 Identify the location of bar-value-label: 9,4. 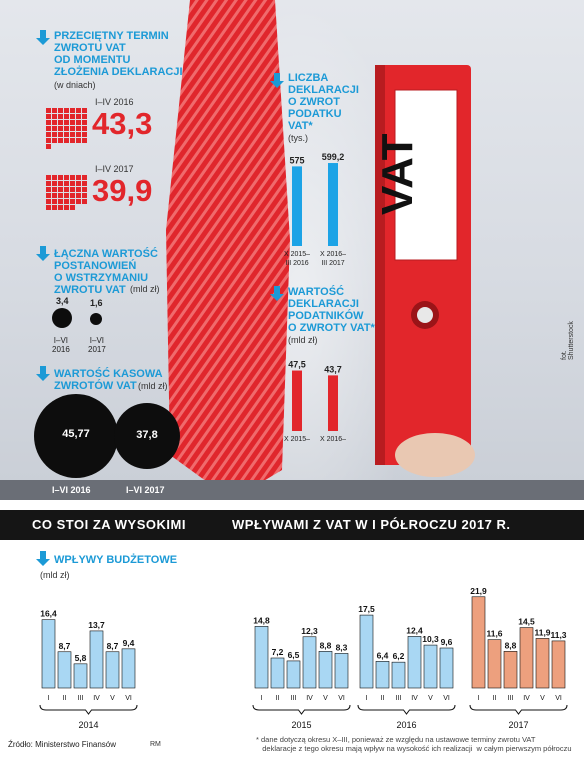
(129, 643).